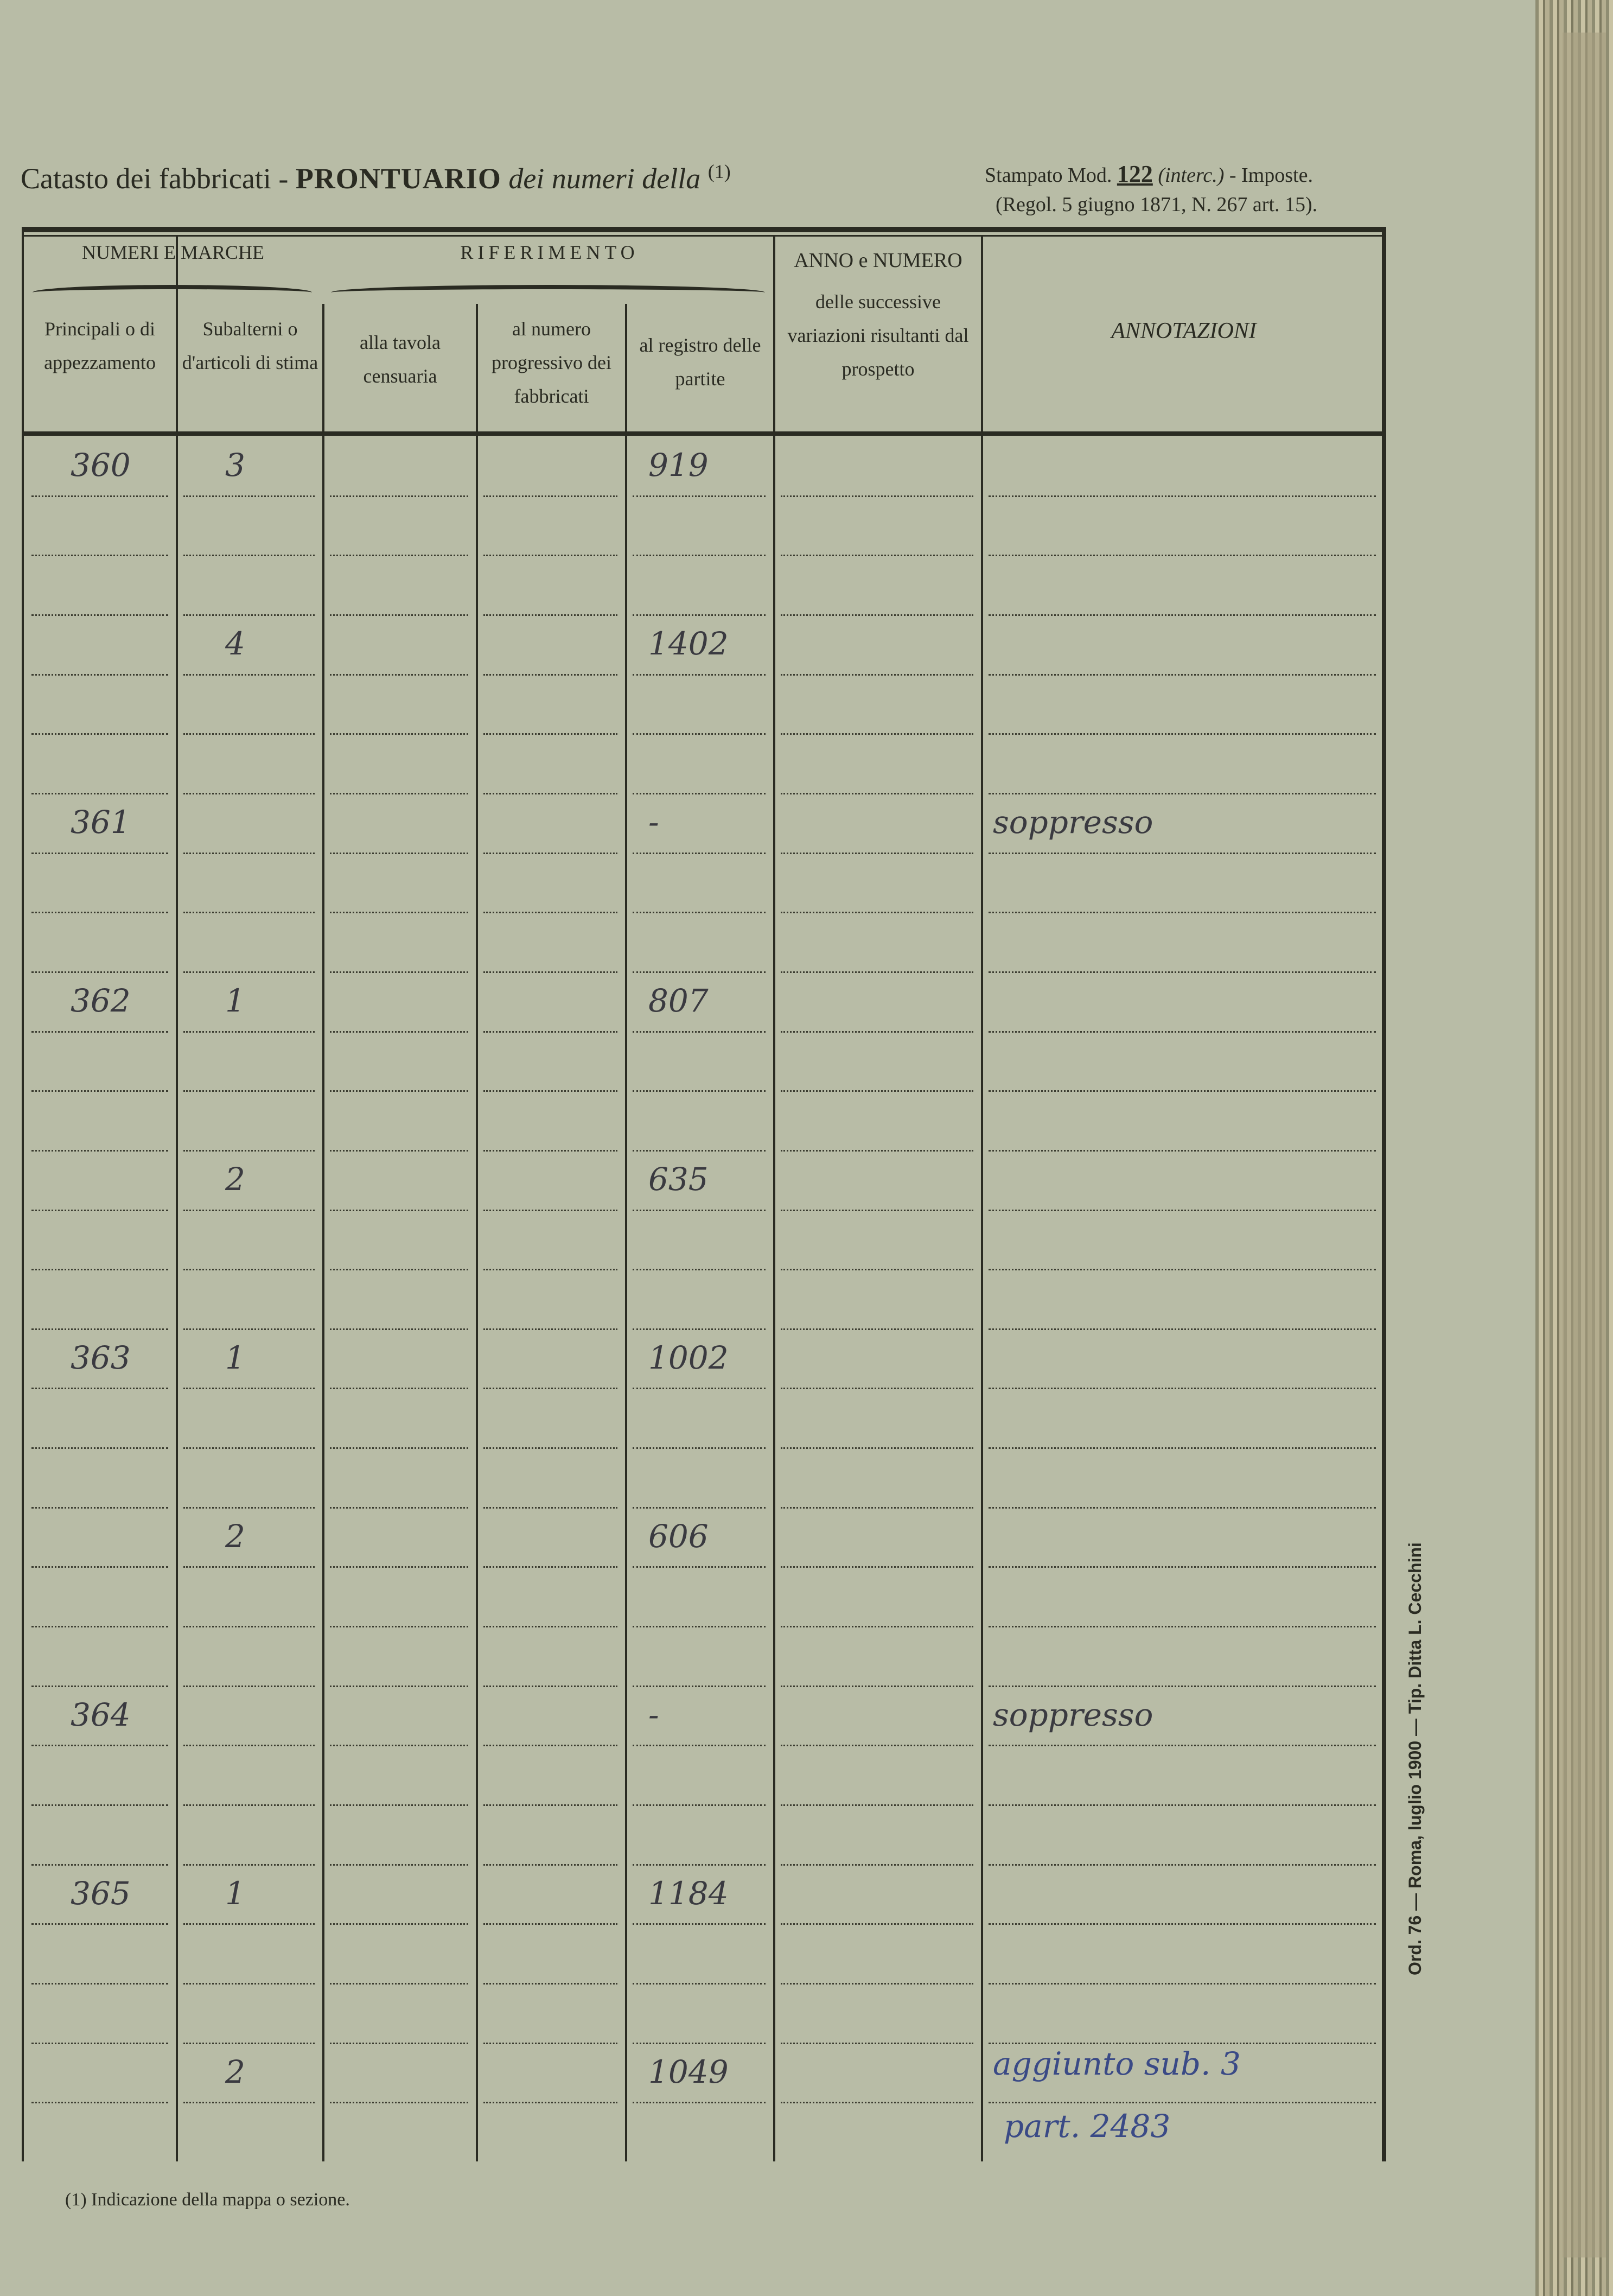 This screenshot has height=2296, width=1613. I want to click on entry-subalterno: 3, so click(235, 465).